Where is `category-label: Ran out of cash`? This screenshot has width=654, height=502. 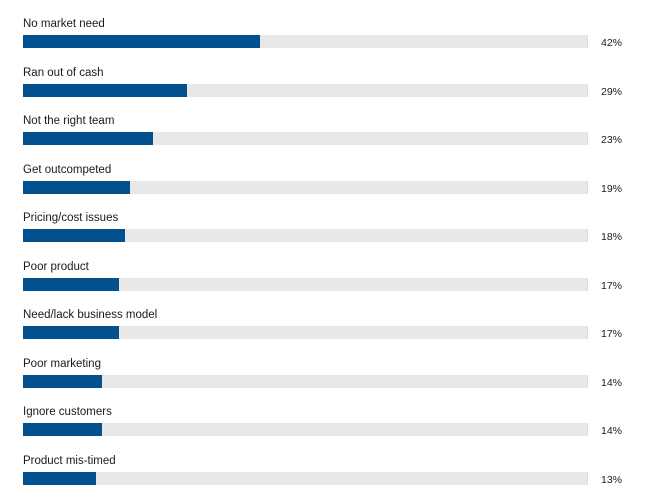
category-label: Ran out of cash is located at coordinates (63, 72).